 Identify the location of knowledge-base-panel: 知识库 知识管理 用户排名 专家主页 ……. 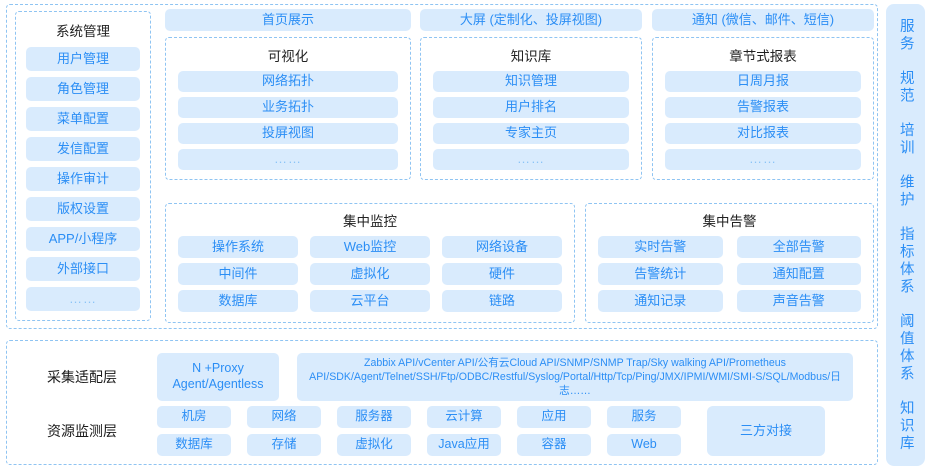
(531, 108).